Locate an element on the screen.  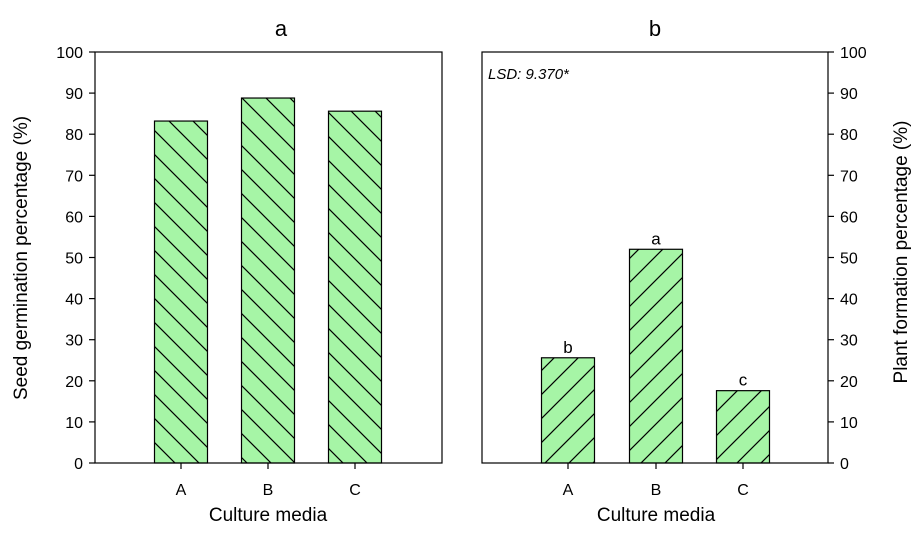
panel-a-y-tick-label: 10 is located at coordinates (74, 423).